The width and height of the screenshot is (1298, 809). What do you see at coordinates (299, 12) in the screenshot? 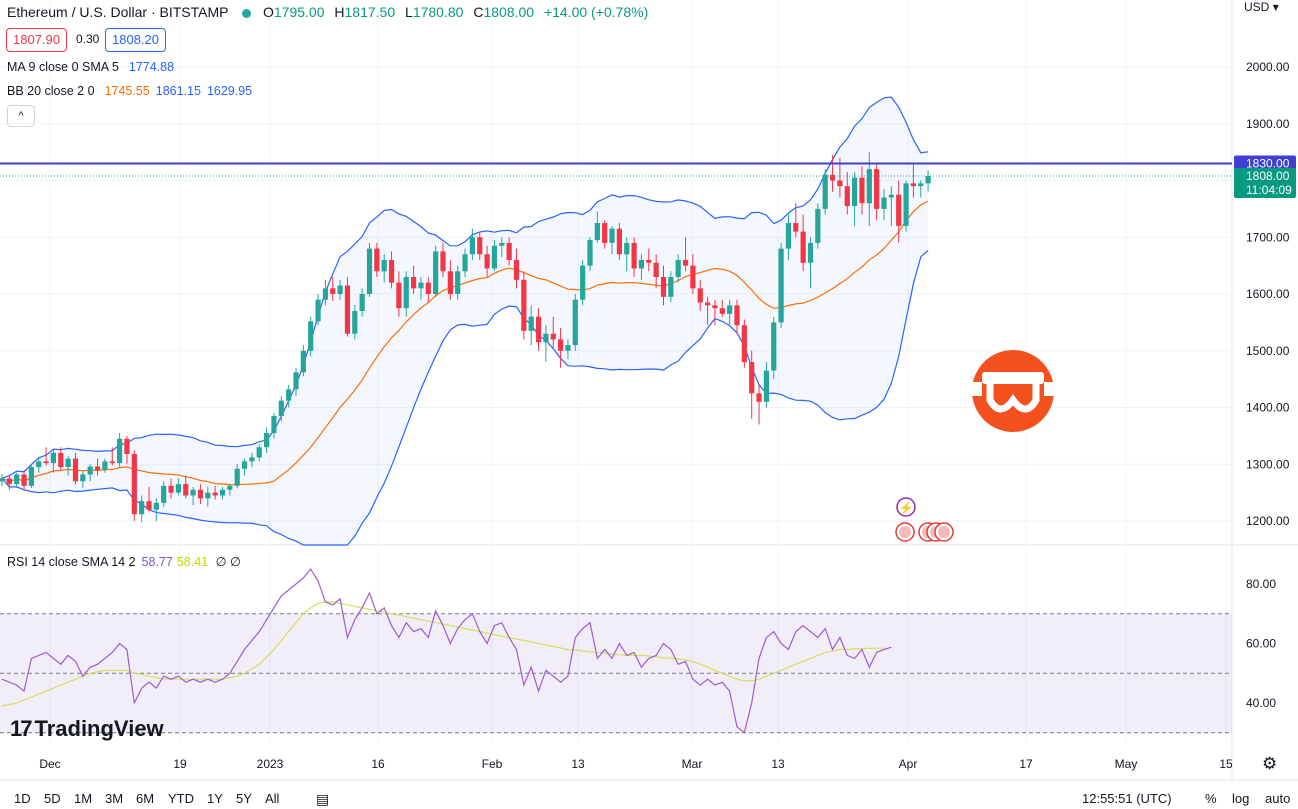
I see `open-value: 1795.00` at bounding box center [299, 12].